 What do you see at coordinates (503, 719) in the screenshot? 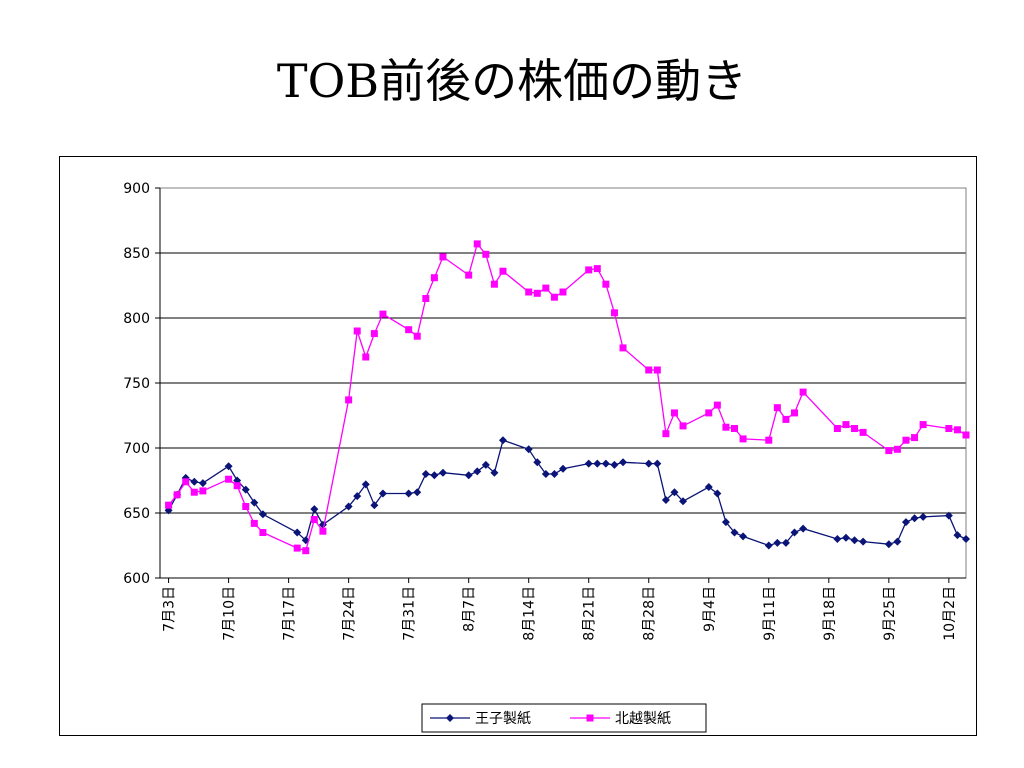
I see `legend-label: 王子製紙` at bounding box center [503, 719].